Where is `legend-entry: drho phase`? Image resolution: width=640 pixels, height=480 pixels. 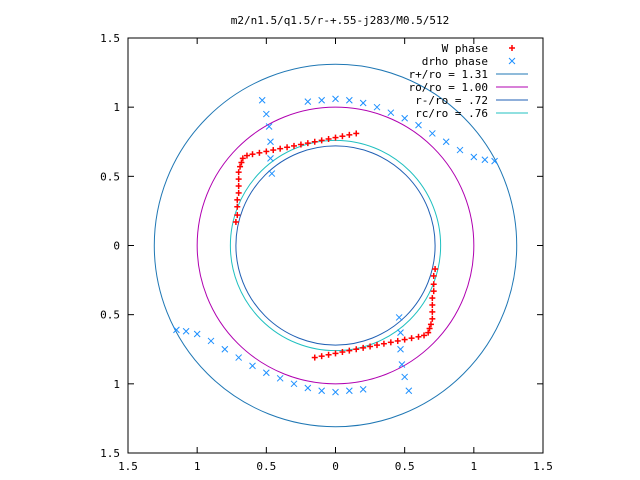
legend-entry: drho phase is located at coordinates (469, 61).